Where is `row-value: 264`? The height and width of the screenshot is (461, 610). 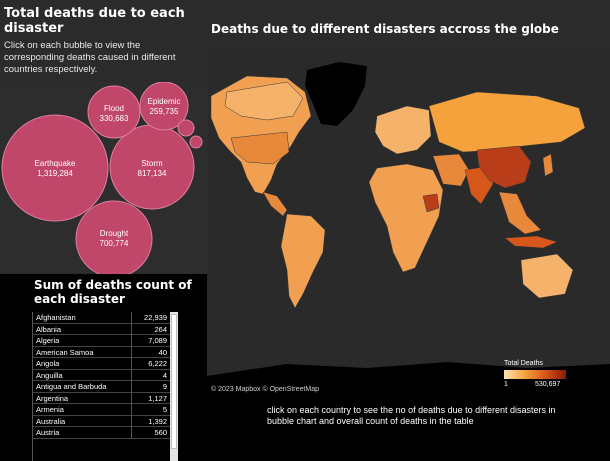
row-value: 264 is located at coordinates (150, 329).